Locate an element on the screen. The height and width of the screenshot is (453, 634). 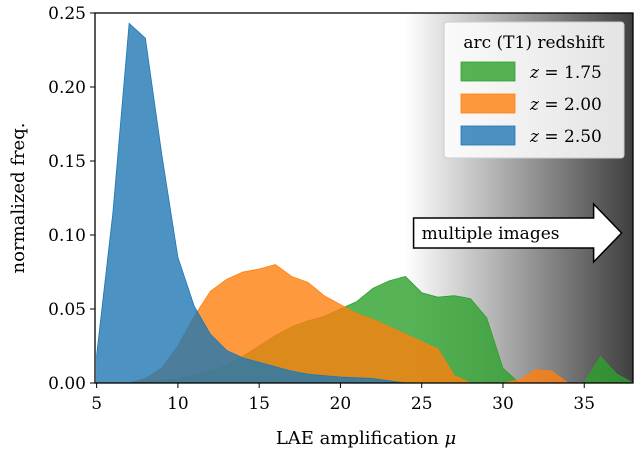
x-tick-label: 25 is located at coordinates (422, 404).